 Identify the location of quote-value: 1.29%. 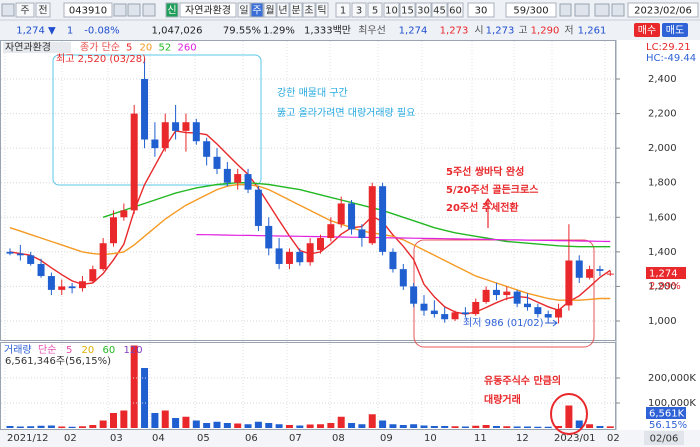
(279, 31).